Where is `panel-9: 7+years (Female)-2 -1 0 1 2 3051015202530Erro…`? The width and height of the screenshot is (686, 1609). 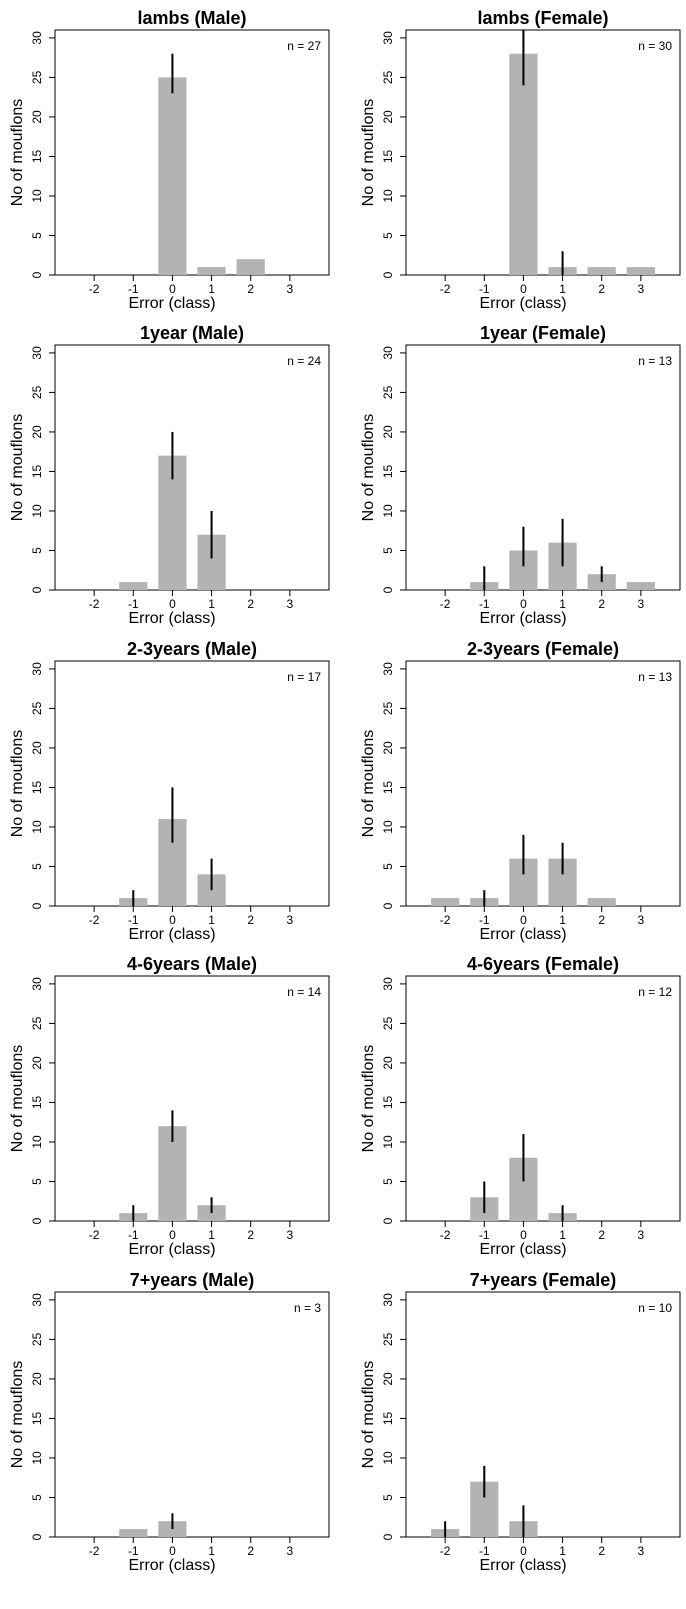
panel-9: 7+years (Female)-2 -1 0 1 2 3051015202530Erro… is located at coordinates (520, 1422).